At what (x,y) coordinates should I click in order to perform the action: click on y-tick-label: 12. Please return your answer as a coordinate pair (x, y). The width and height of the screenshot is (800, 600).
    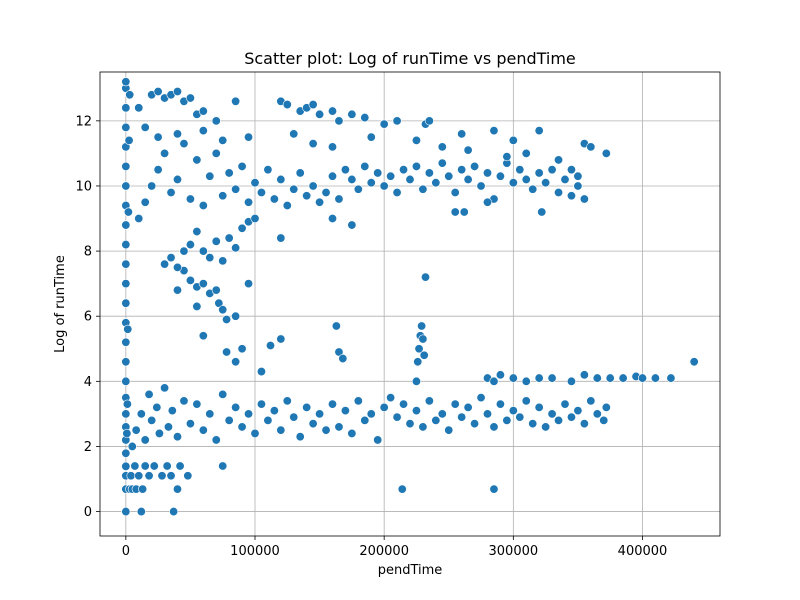
    Looking at the image, I should click on (83, 121).